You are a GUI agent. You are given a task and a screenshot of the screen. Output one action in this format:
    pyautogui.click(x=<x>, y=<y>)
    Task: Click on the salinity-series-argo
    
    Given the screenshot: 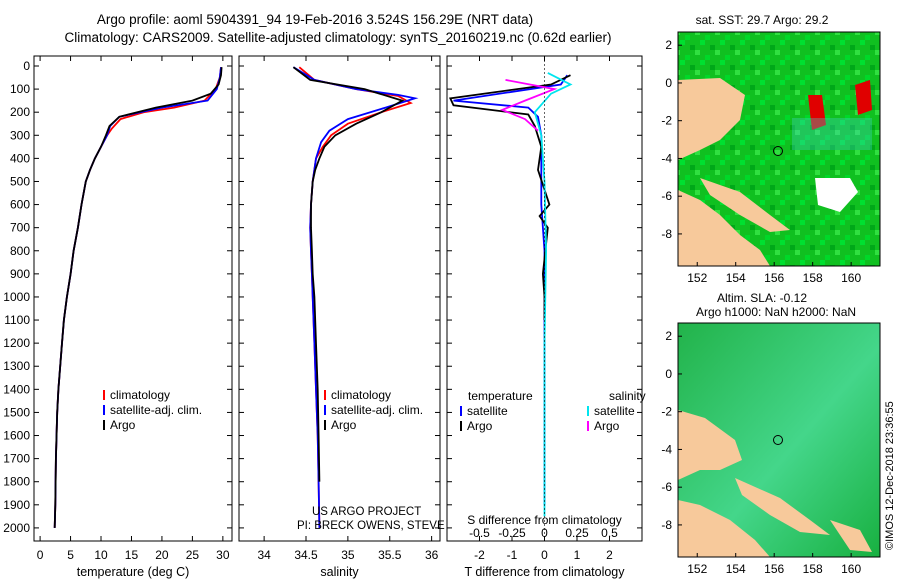 What is the action you would take?
    pyautogui.click(x=348, y=274)
    